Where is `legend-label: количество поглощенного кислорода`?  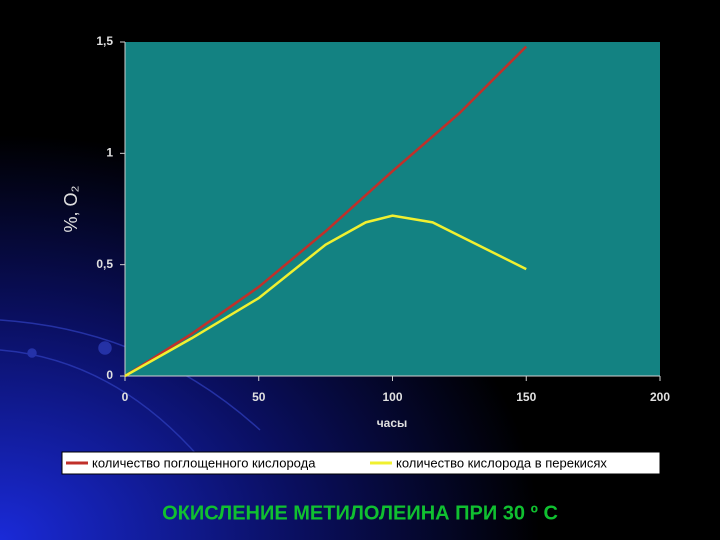 legend-label: количество поглощенного кислорода is located at coordinates (204, 462).